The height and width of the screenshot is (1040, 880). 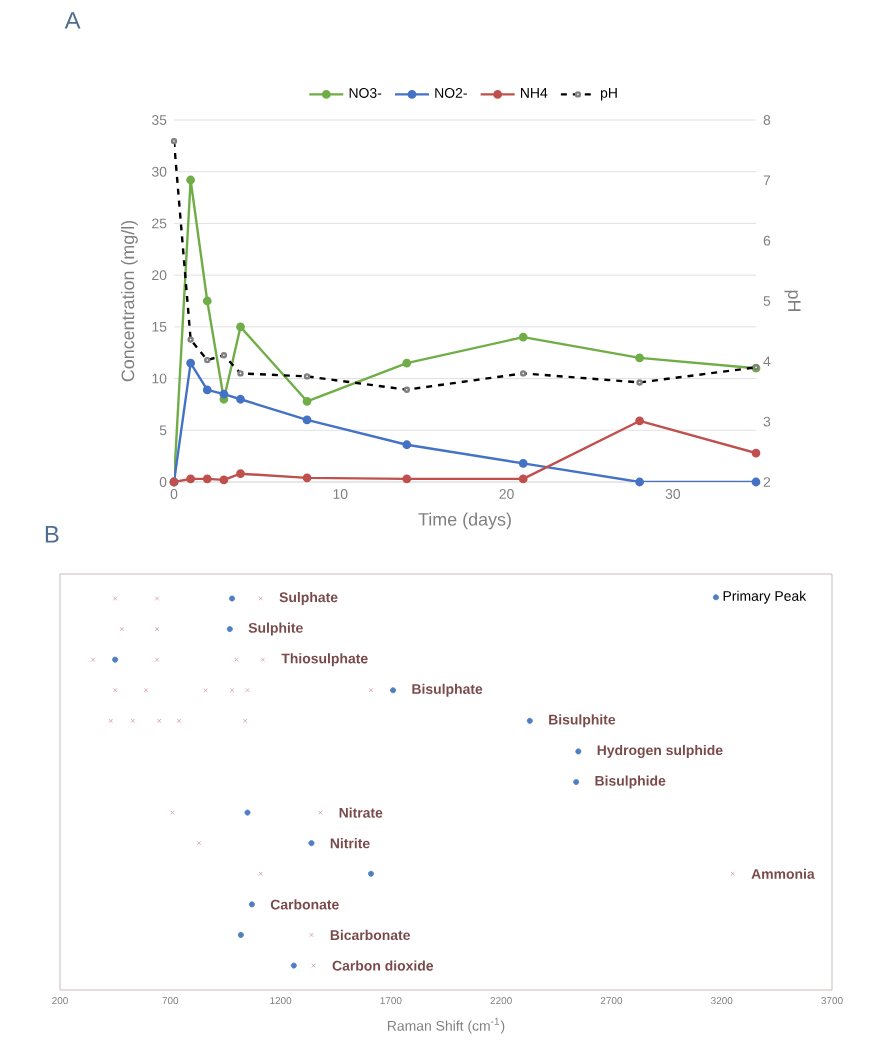 I want to click on y-axis-title: Concentration (mg/l), so click(x=129, y=301).